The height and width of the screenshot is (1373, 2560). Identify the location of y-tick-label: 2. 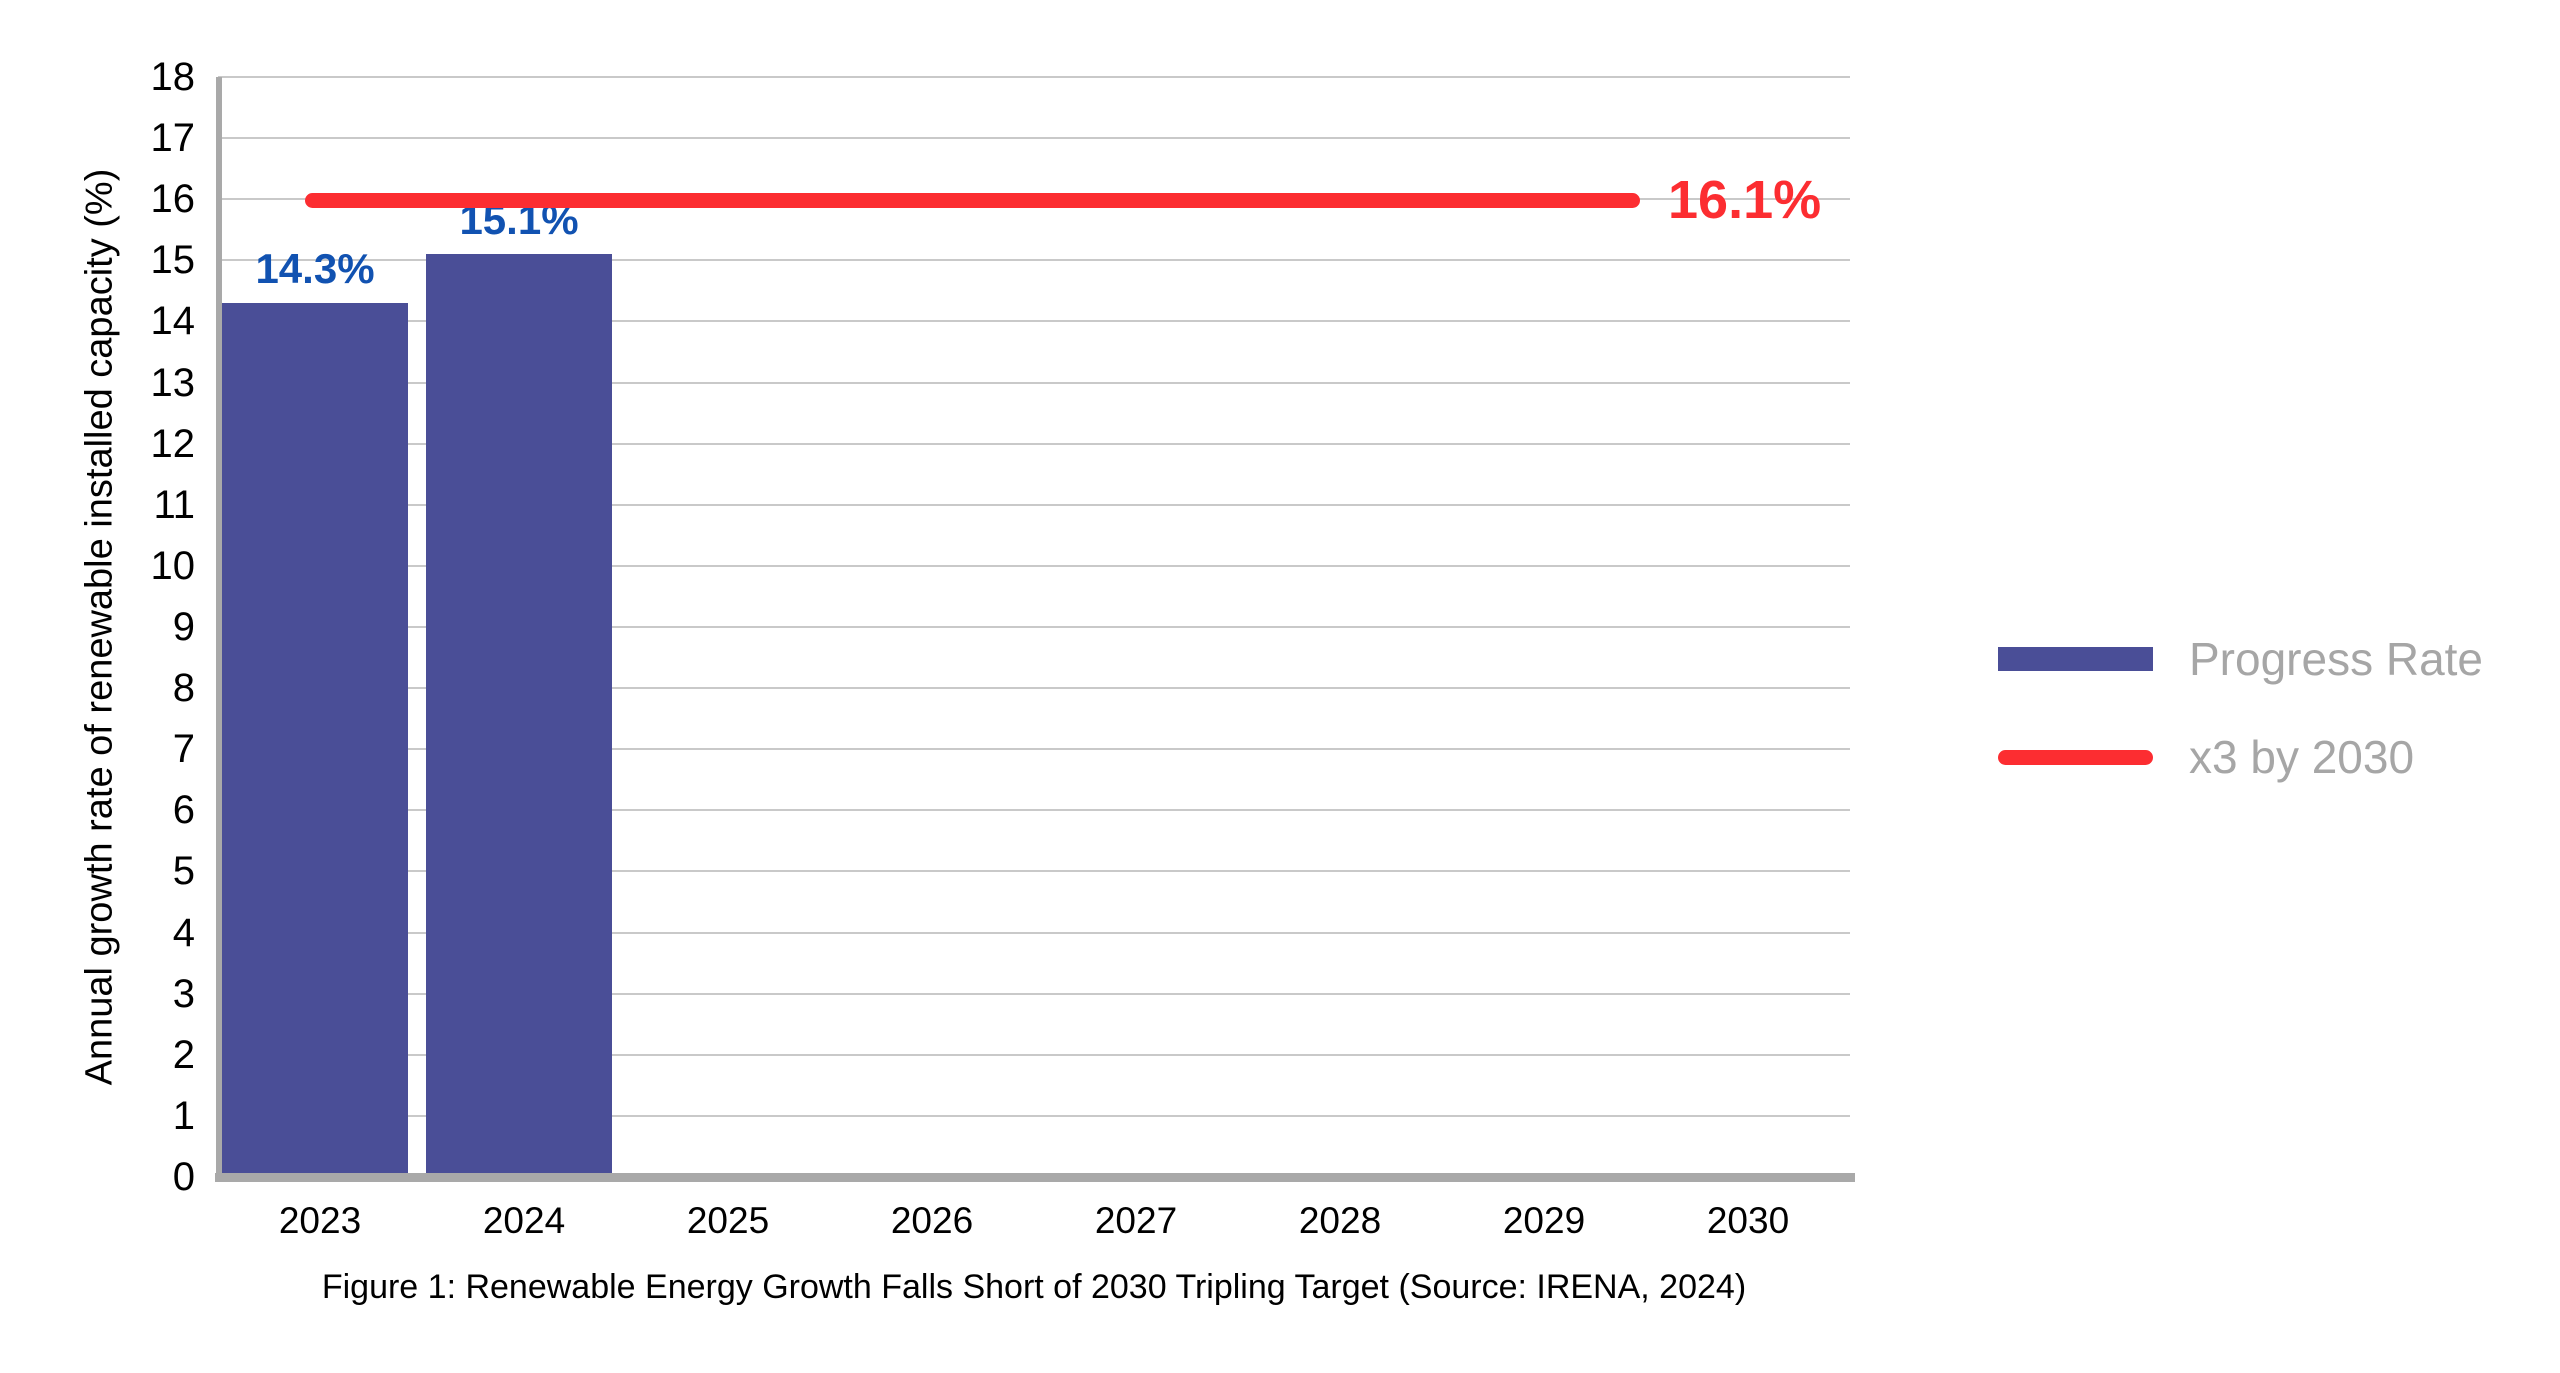
(183, 1054).